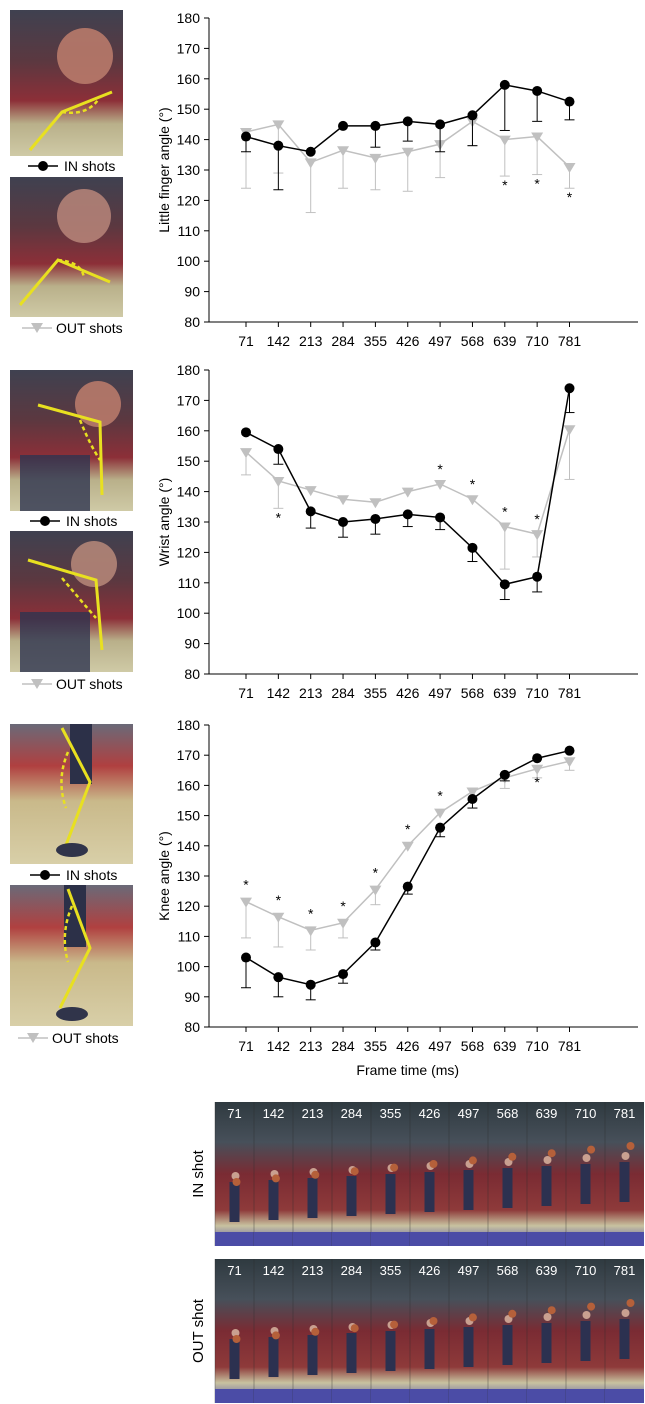 The image size is (645, 1404). What do you see at coordinates (313, 1270) in the screenshot?
I see `frame-time-label: 213` at bounding box center [313, 1270].